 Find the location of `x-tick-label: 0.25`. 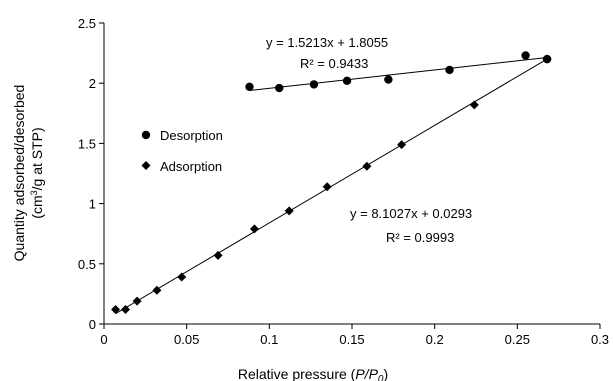

x-tick-label: 0.25 is located at coordinates (517, 339).